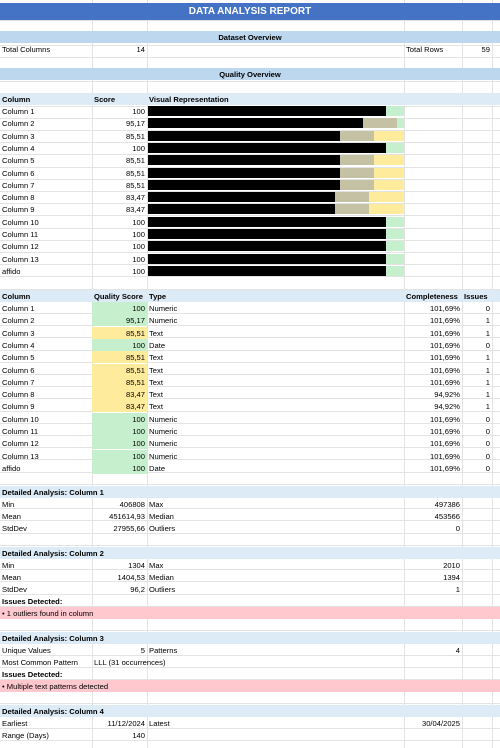 The image size is (500, 748). Describe the element at coordinates (135, 209) in the screenshot. I see `qo-score-value: 83,47` at that location.